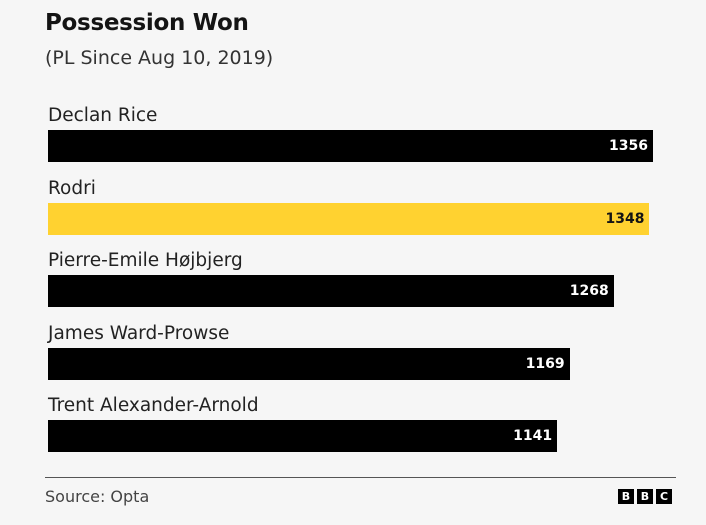 Image resolution: width=706 pixels, height=525 pixels. I want to click on source-text: Source: Opta, so click(97, 496).